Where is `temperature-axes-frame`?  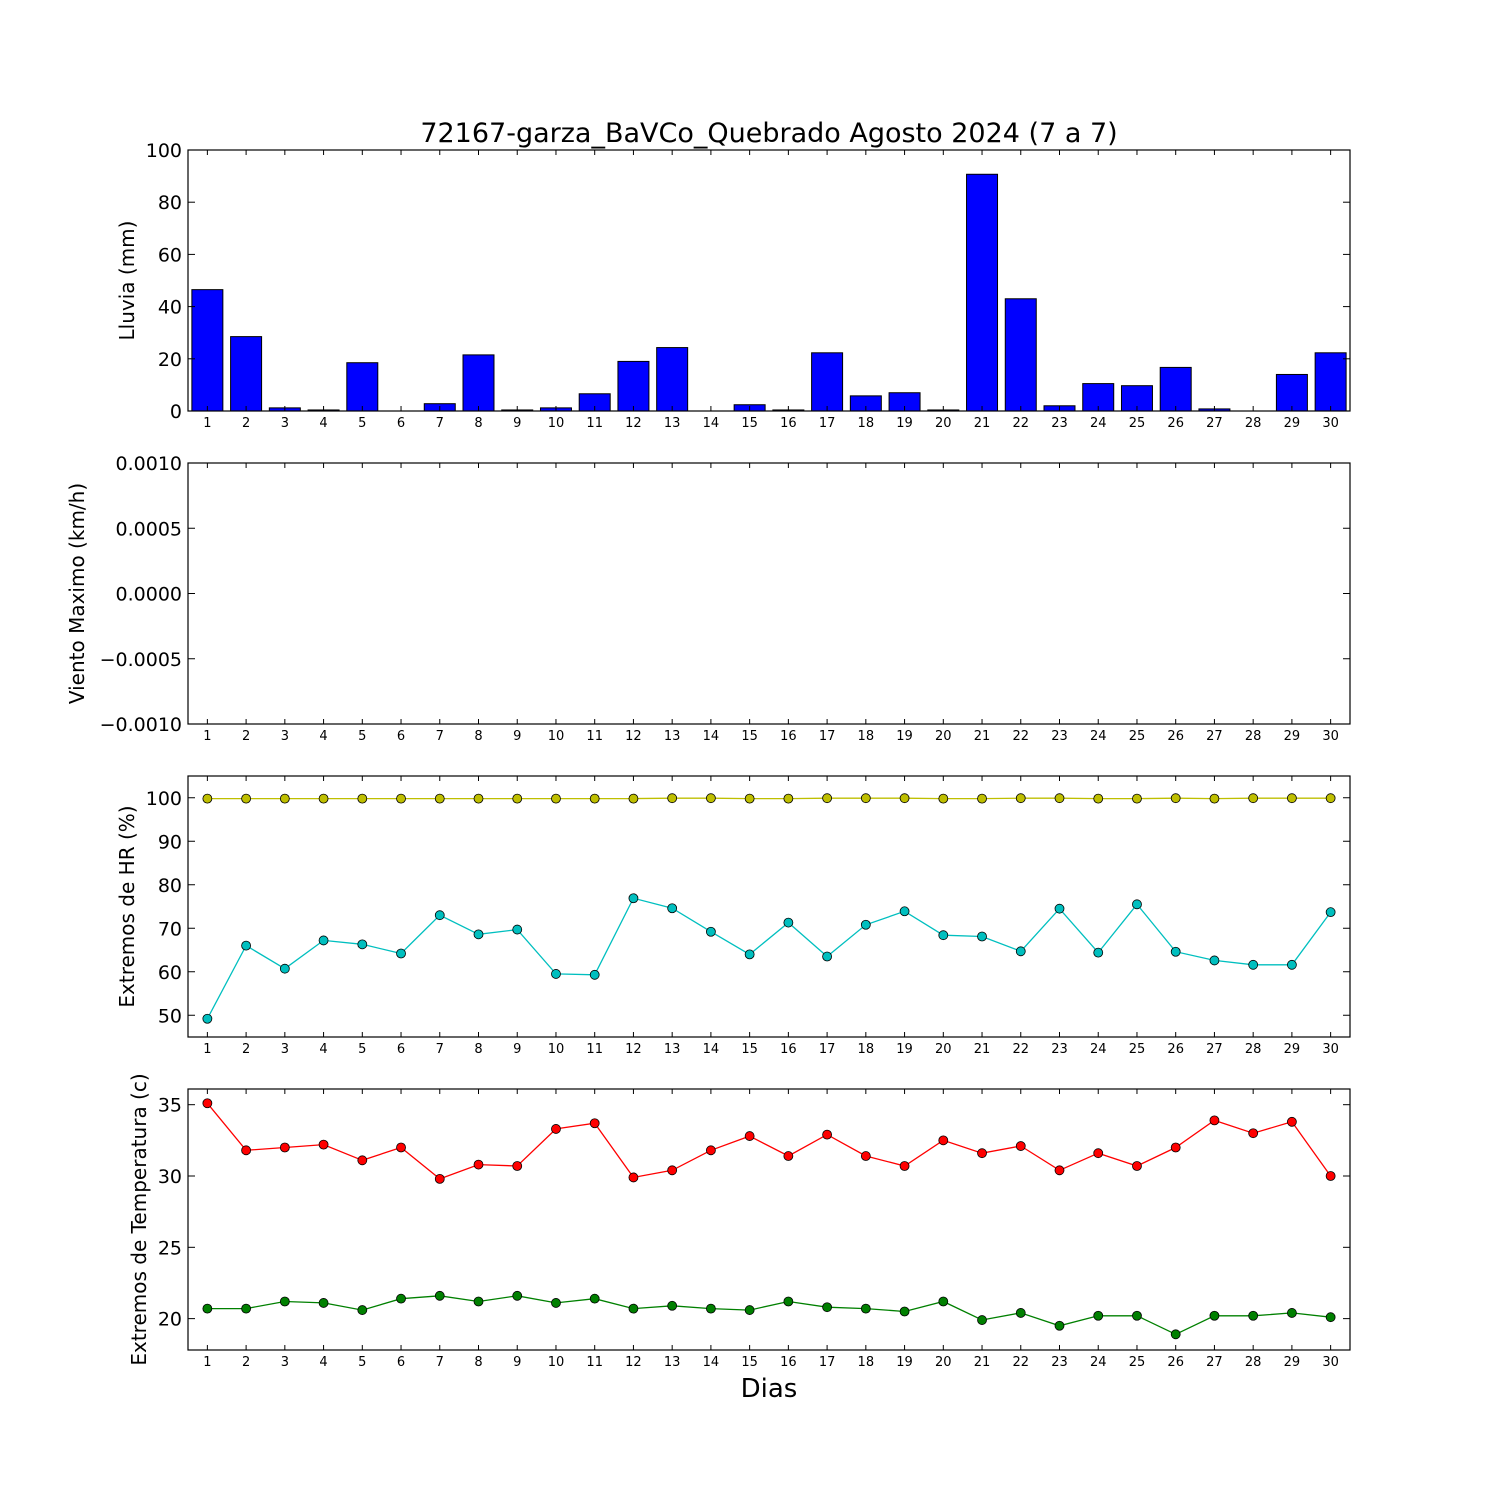
temperature-axes-frame is located at coordinates (769, 1219).